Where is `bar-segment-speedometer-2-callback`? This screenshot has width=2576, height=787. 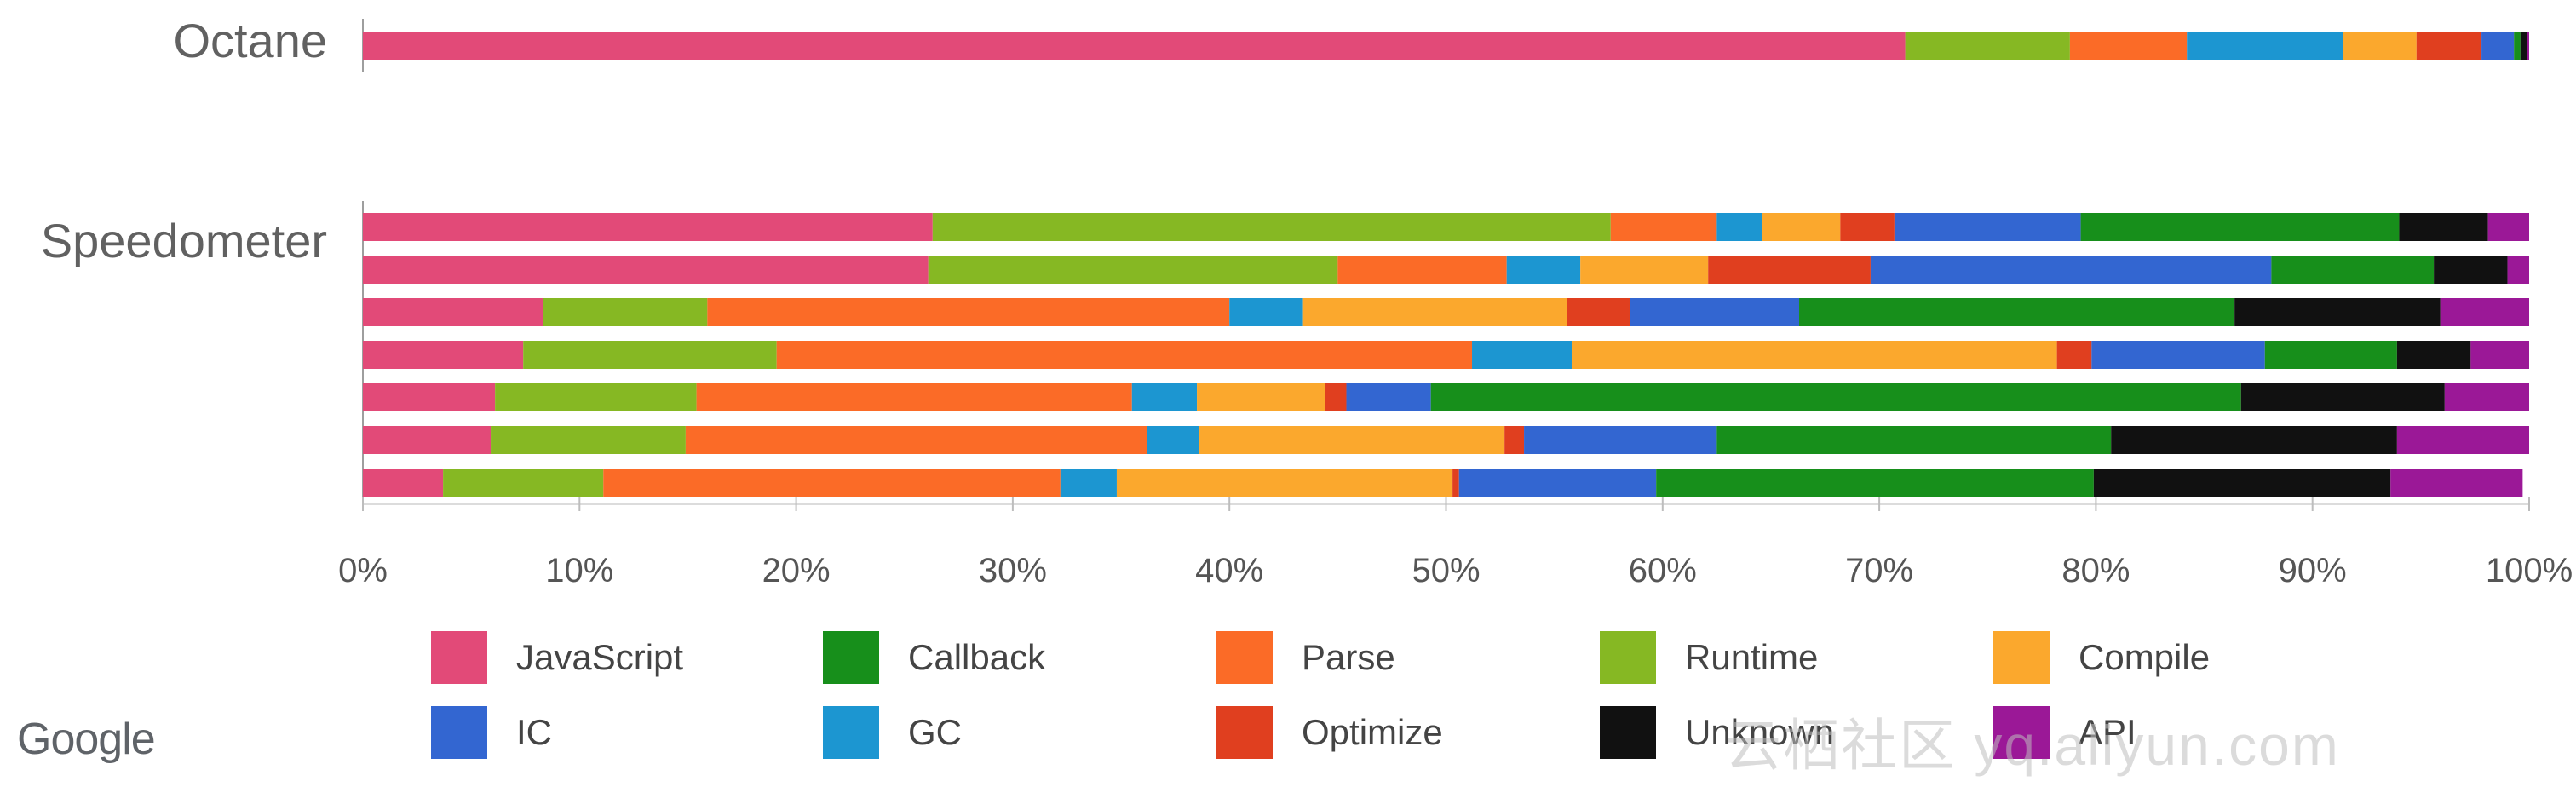
bar-segment-speedometer-2-callback is located at coordinates (2353, 270).